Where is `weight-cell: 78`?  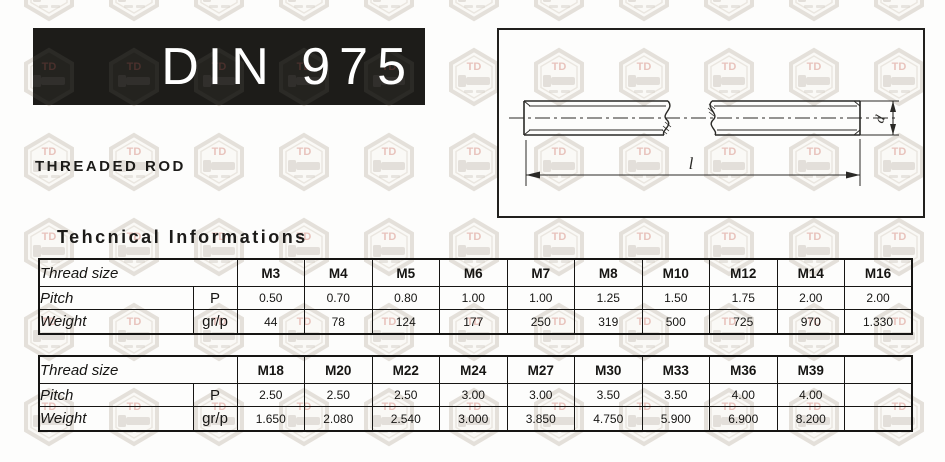 weight-cell: 78 is located at coordinates (338, 322).